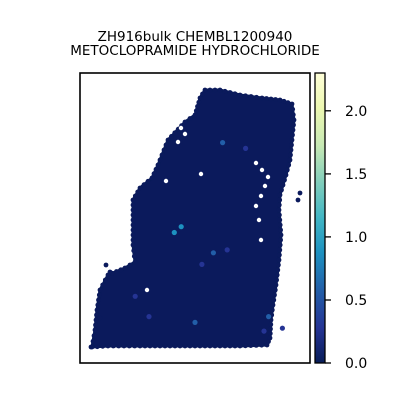 The width and height of the screenshot is (400, 400). I want to click on colorbar-ticks: 0.0 0.5 1.0 1.5 2.0, so click(346, 238).